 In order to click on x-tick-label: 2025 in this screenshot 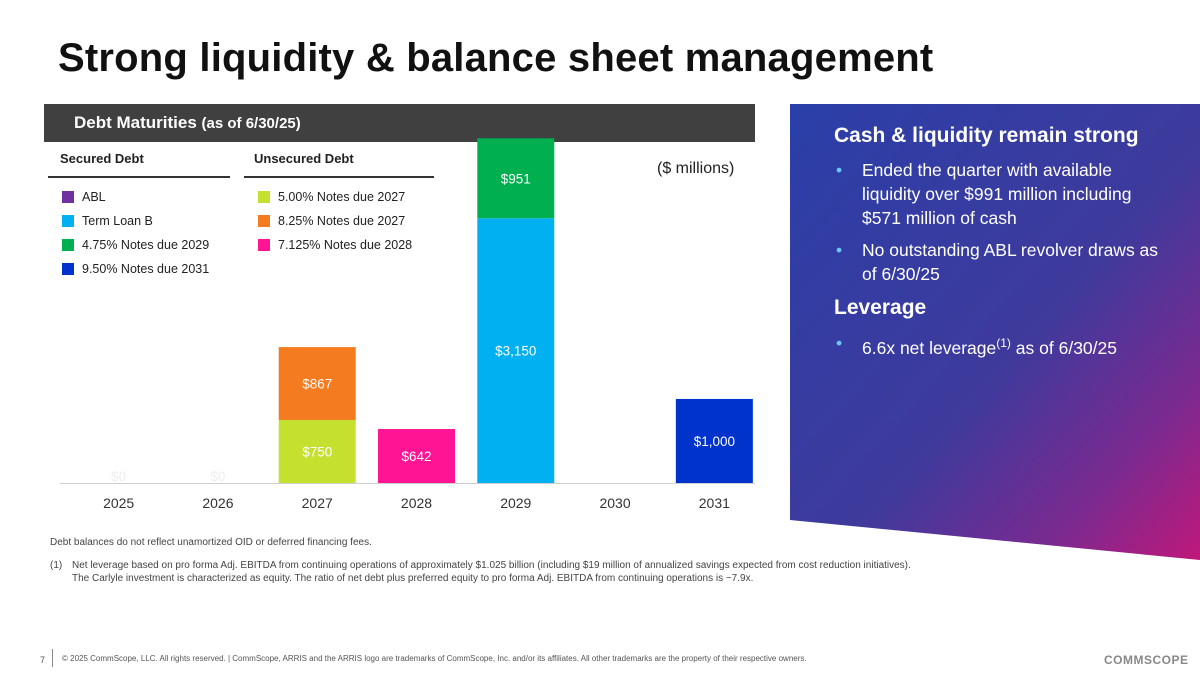, I will do `click(118, 503)`.